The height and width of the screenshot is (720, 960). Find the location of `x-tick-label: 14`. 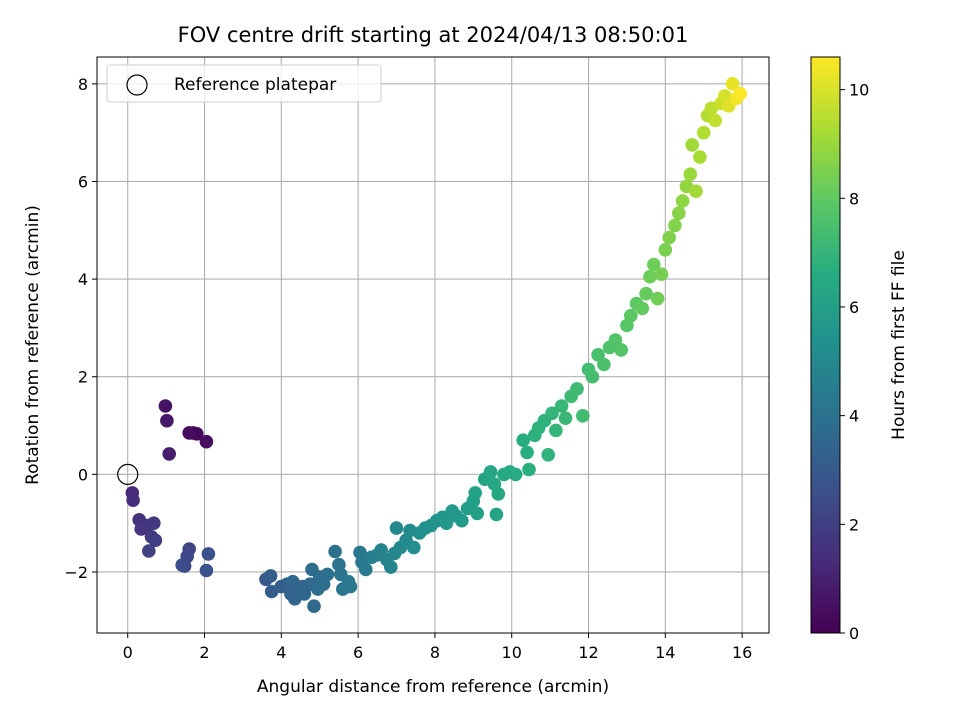

x-tick-label: 14 is located at coordinates (665, 652).